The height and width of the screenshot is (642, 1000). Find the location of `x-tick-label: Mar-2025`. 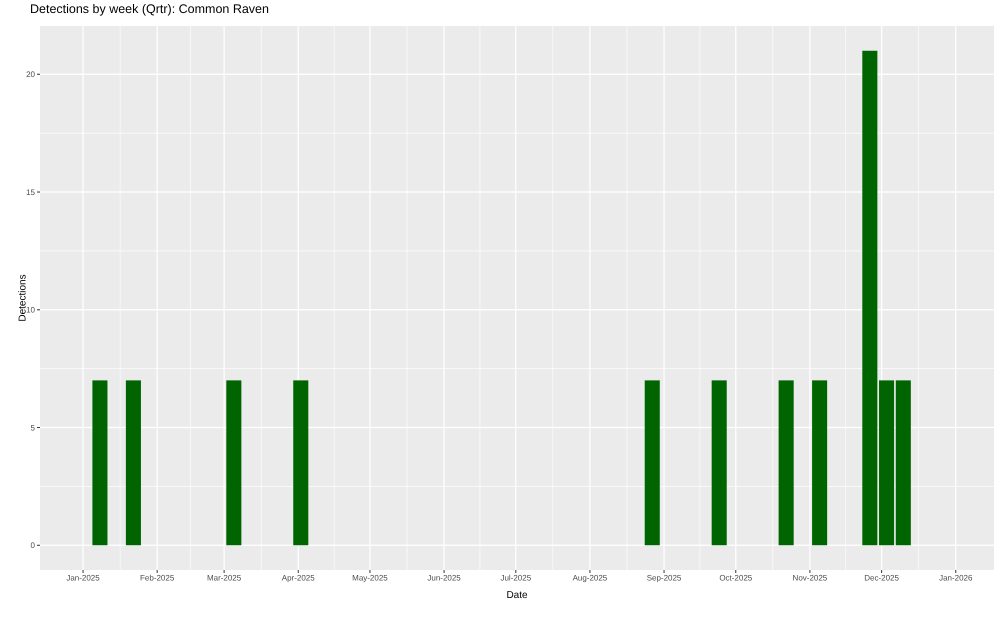

x-tick-label: Mar-2025 is located at coordinates (224, 578).